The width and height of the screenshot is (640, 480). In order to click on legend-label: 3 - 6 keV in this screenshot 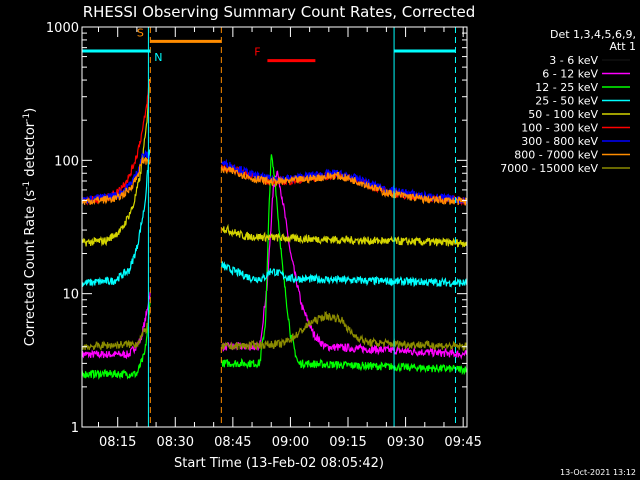, I will do `click(573, 60)`.